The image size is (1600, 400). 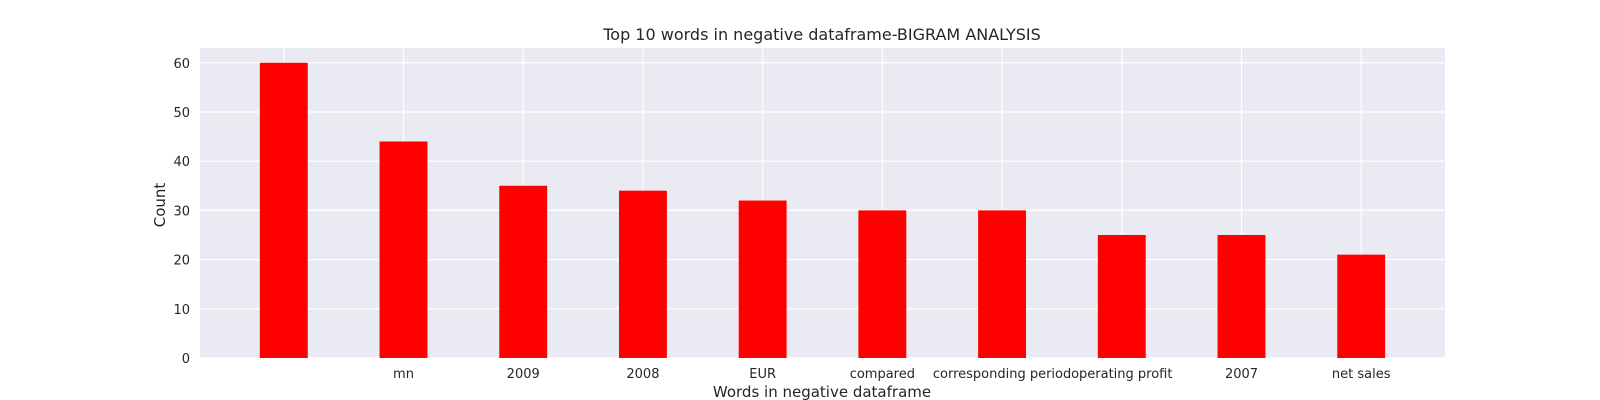 What do you see at coordinates (1002, 374) in the screenshot?
I see `x-tick-label: corresponding period` at bounding box center [1002, 374].